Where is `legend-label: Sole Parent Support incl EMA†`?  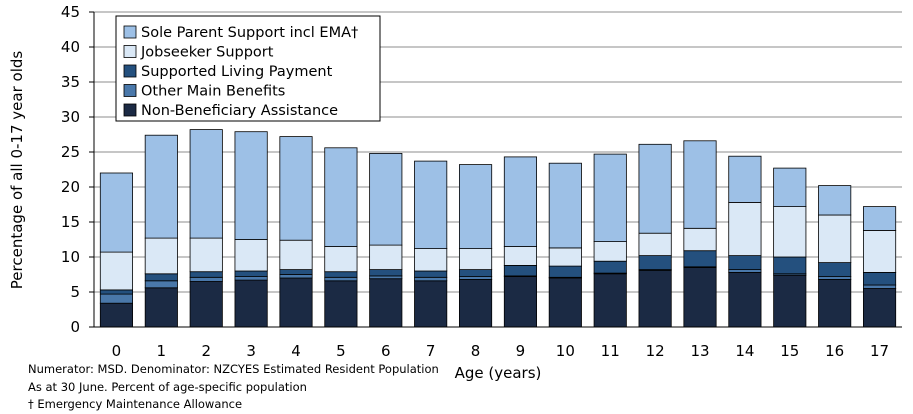 legend-label: Sole Parent Support incl EMA† is located at coordinates (249, 33).